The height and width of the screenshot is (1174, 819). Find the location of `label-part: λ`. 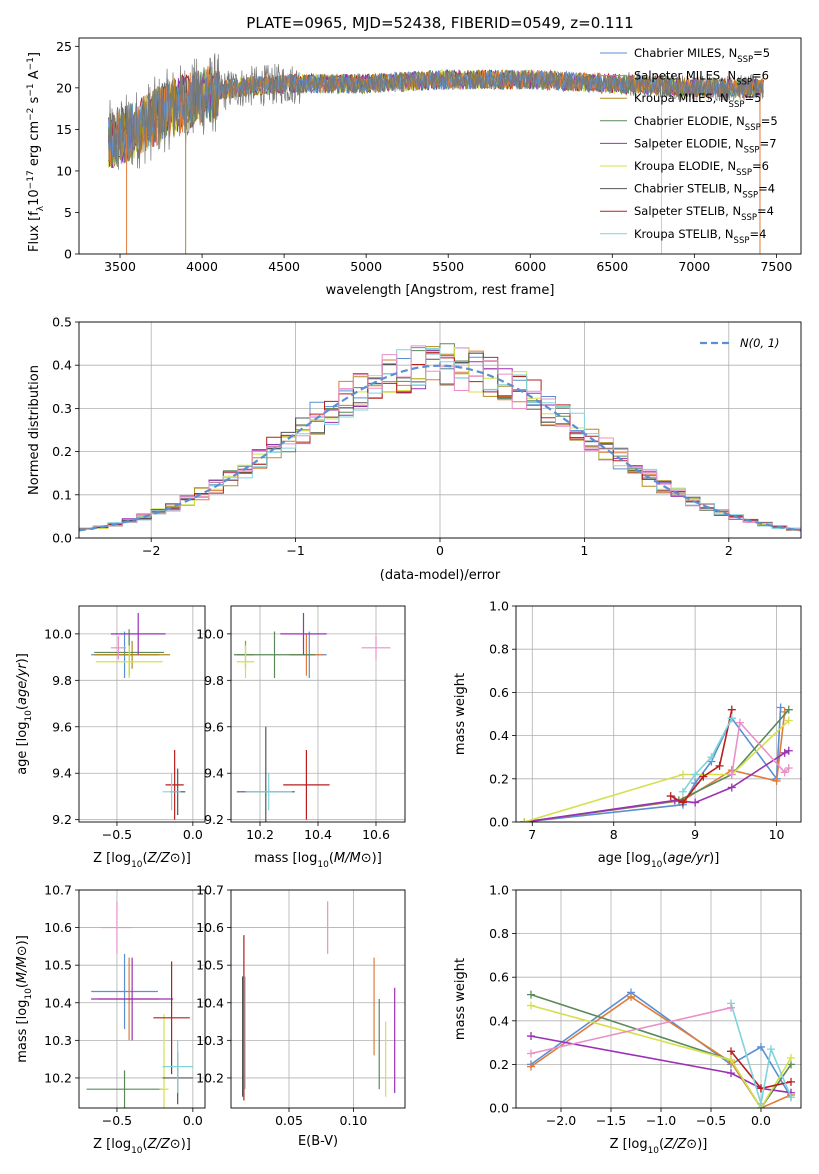

label-part: λ is located at coordinates (41, 208).